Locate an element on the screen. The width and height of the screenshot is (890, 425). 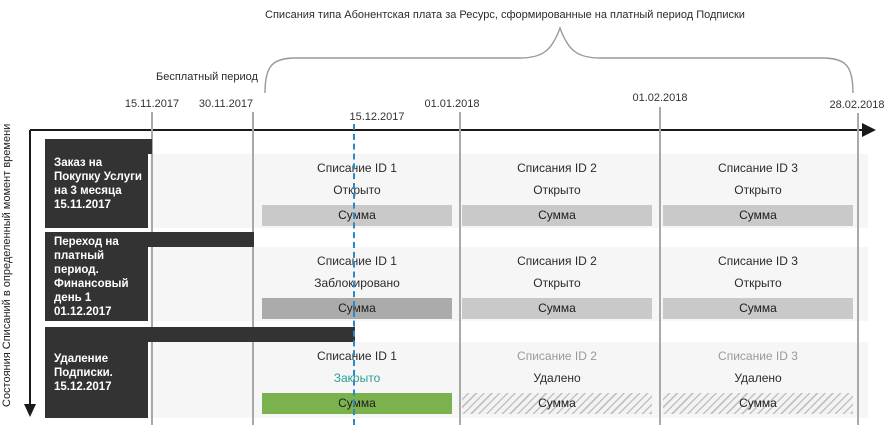
charge-cell: Списание ID 2 Удалено Сумма is located at coordinates (557, 378).